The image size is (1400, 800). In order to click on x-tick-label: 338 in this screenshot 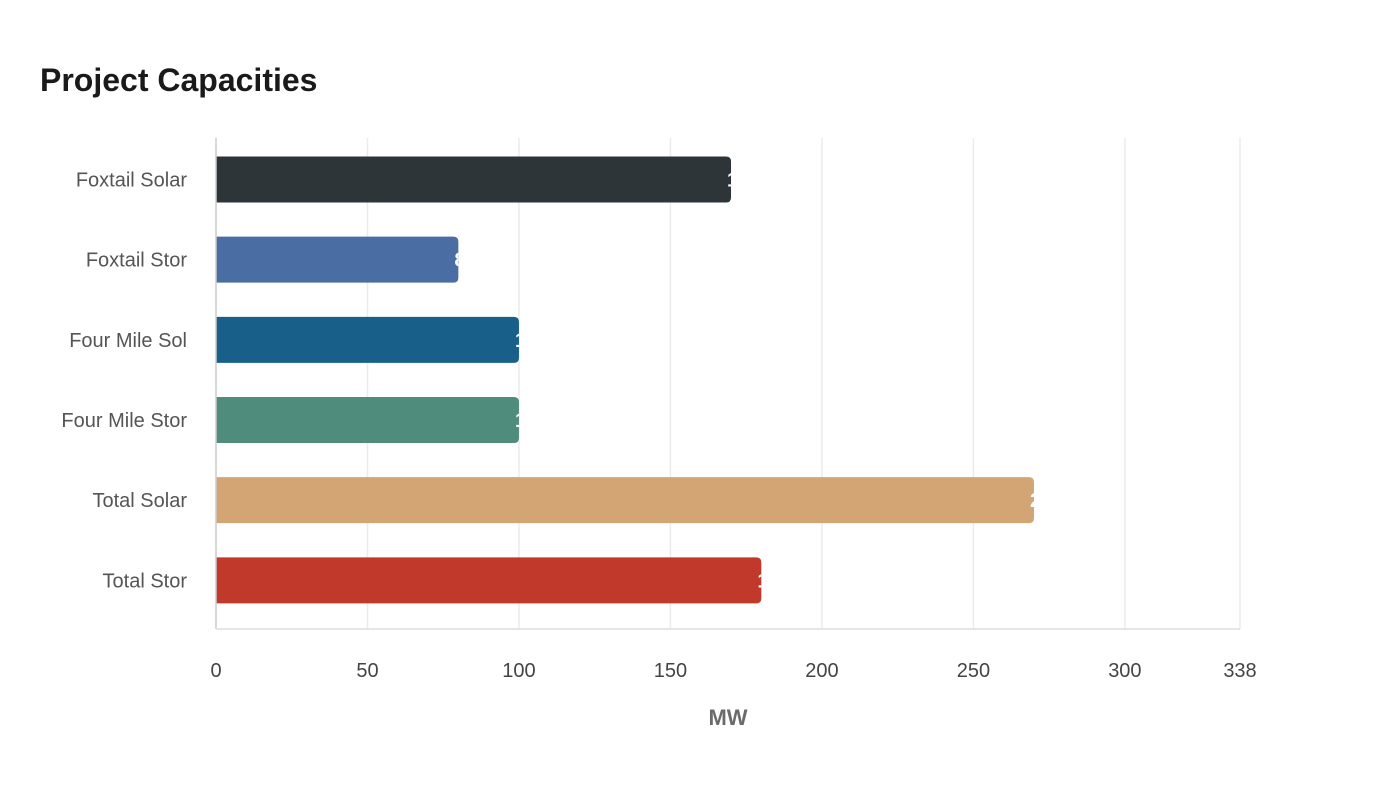, I will do `click(1239, 671)`.